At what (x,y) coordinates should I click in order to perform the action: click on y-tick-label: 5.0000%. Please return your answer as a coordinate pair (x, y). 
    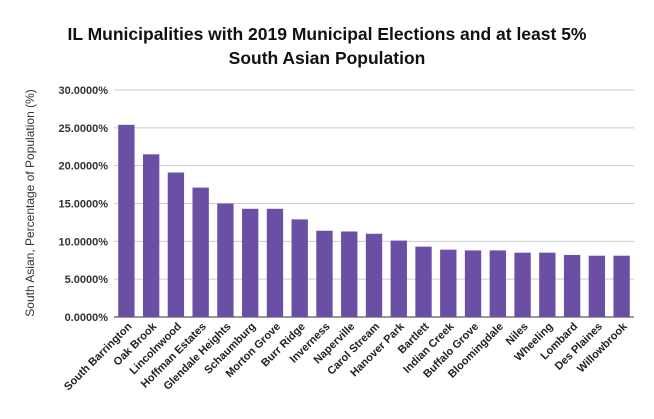
    Looking at the image, I should click on (87, 280).